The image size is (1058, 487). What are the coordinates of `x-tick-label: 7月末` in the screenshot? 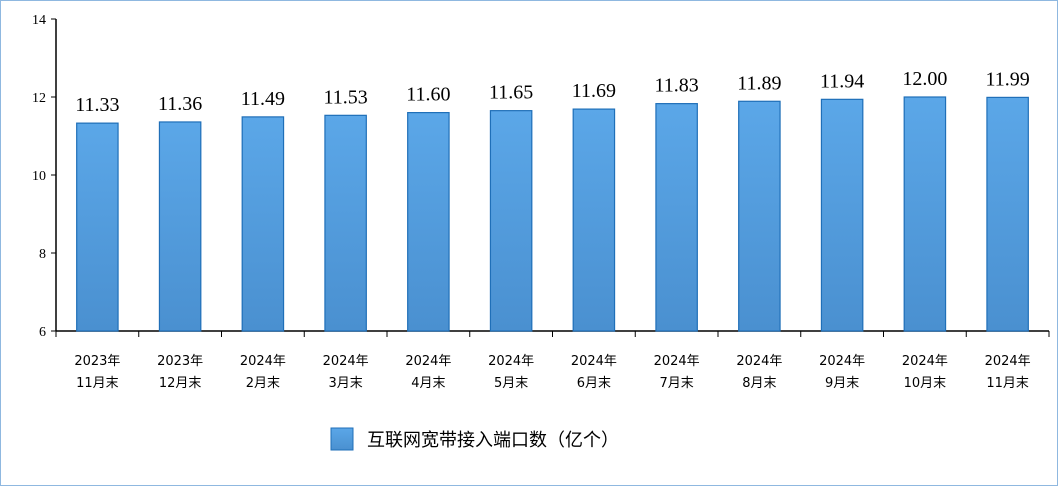 It's located at (676, 383).